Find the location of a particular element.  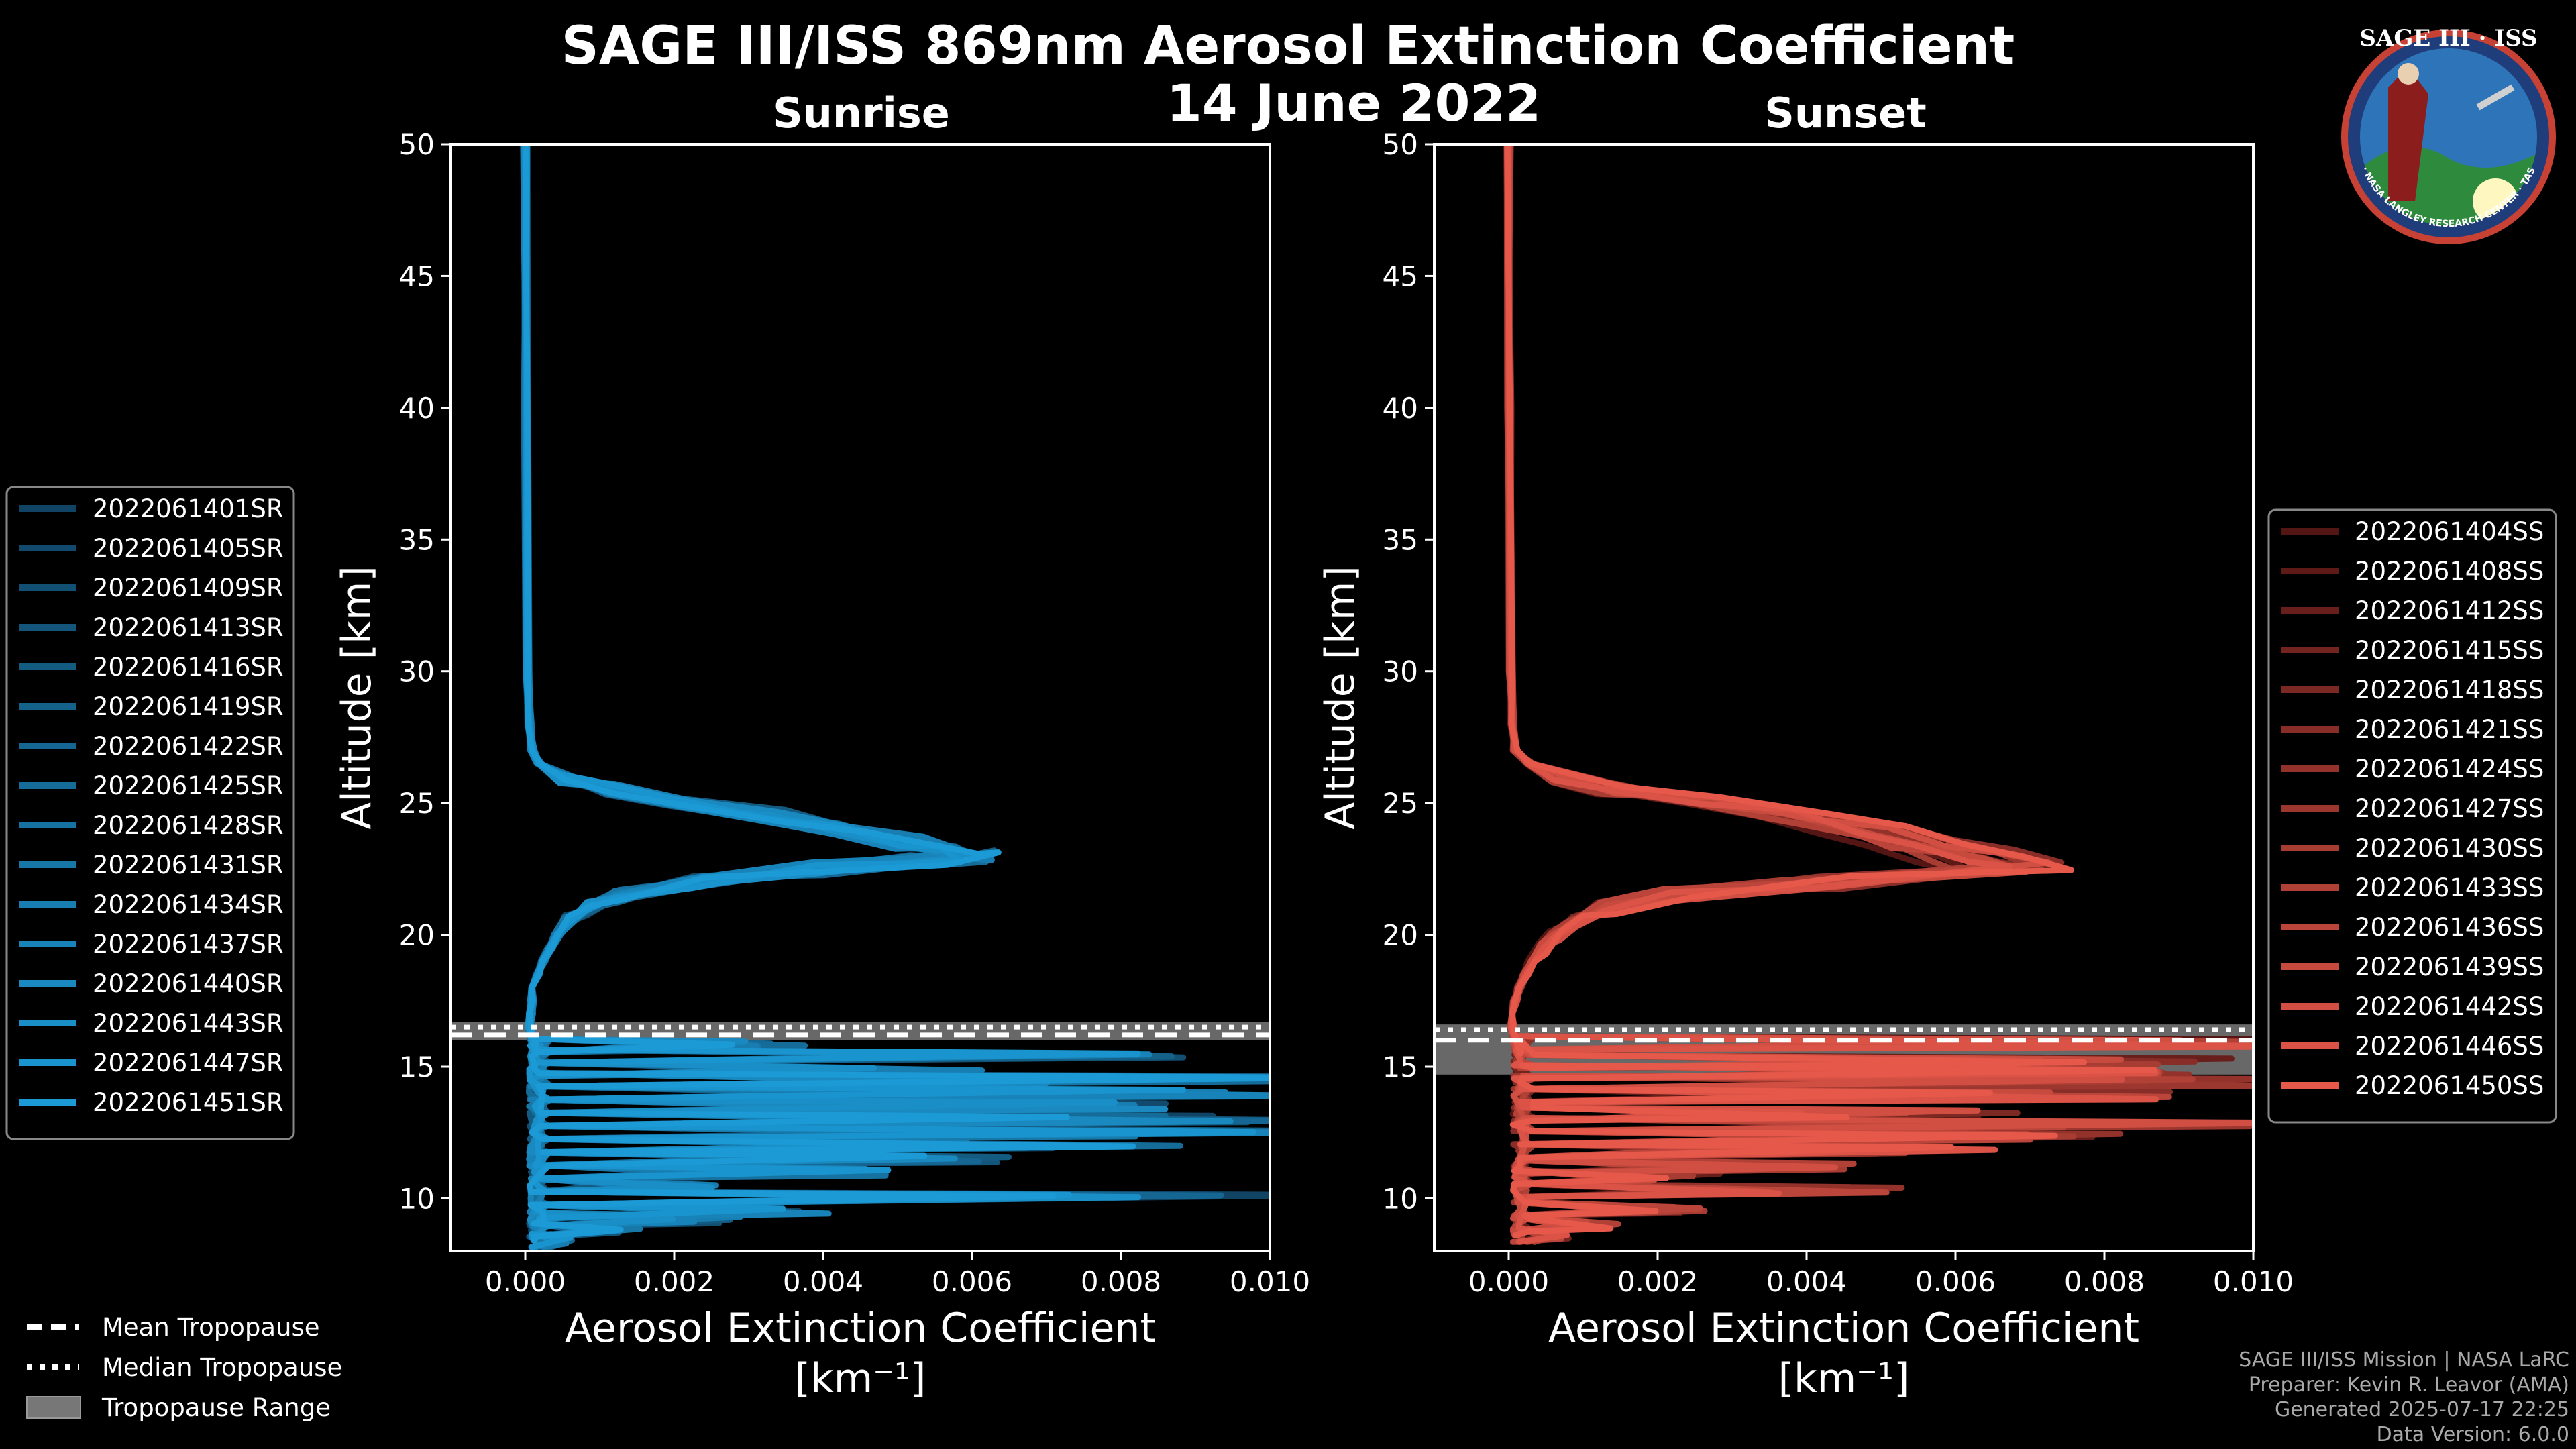

sunrise-xtick-label: 0.006 is located at coordinates (972, 1281).